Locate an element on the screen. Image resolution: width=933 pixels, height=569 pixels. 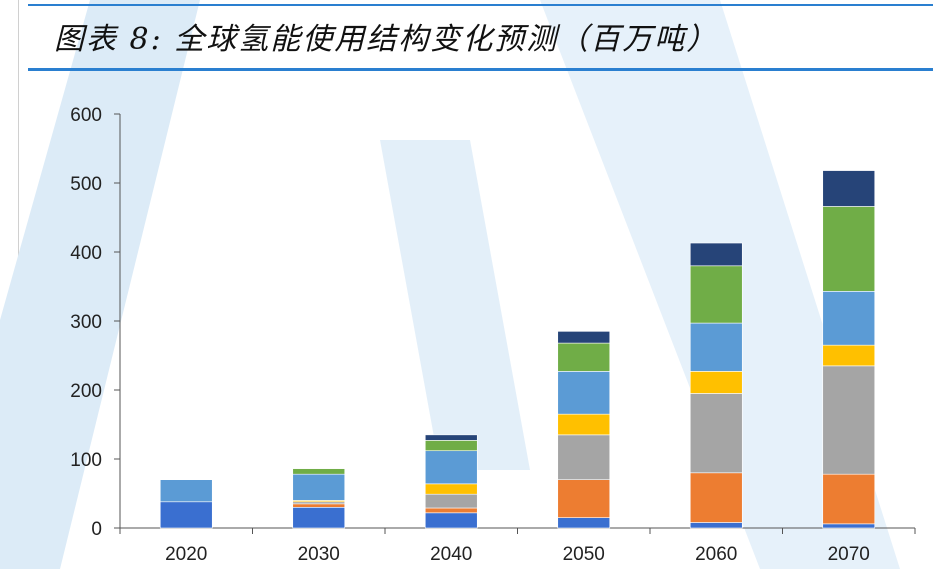
x-tick-label: 2070 is located at coordinates (849, 554).